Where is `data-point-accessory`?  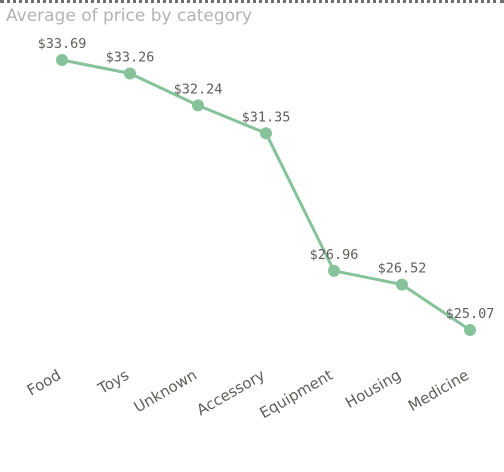 data-point-accessory is located at coordinates (266, 133).